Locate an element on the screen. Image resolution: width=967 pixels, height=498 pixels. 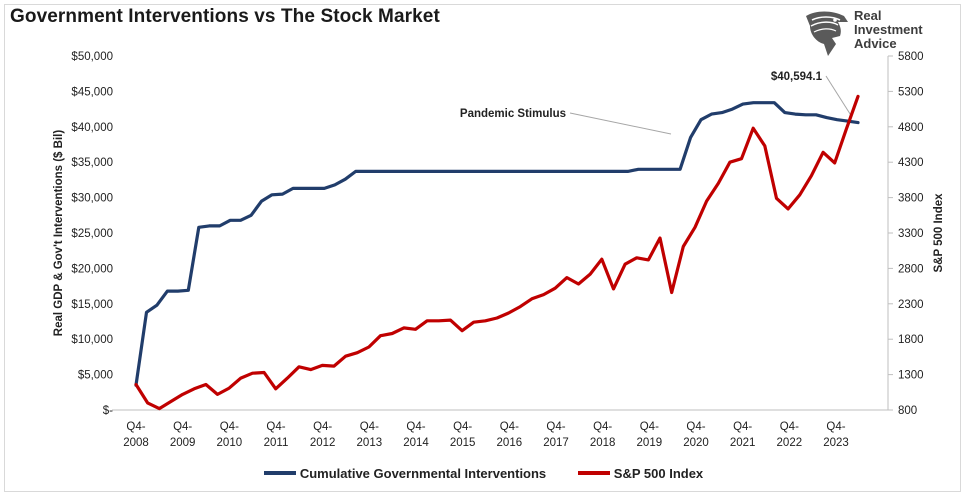
y-left-tick-label: $10,000 is located at coordinates (92, 340).